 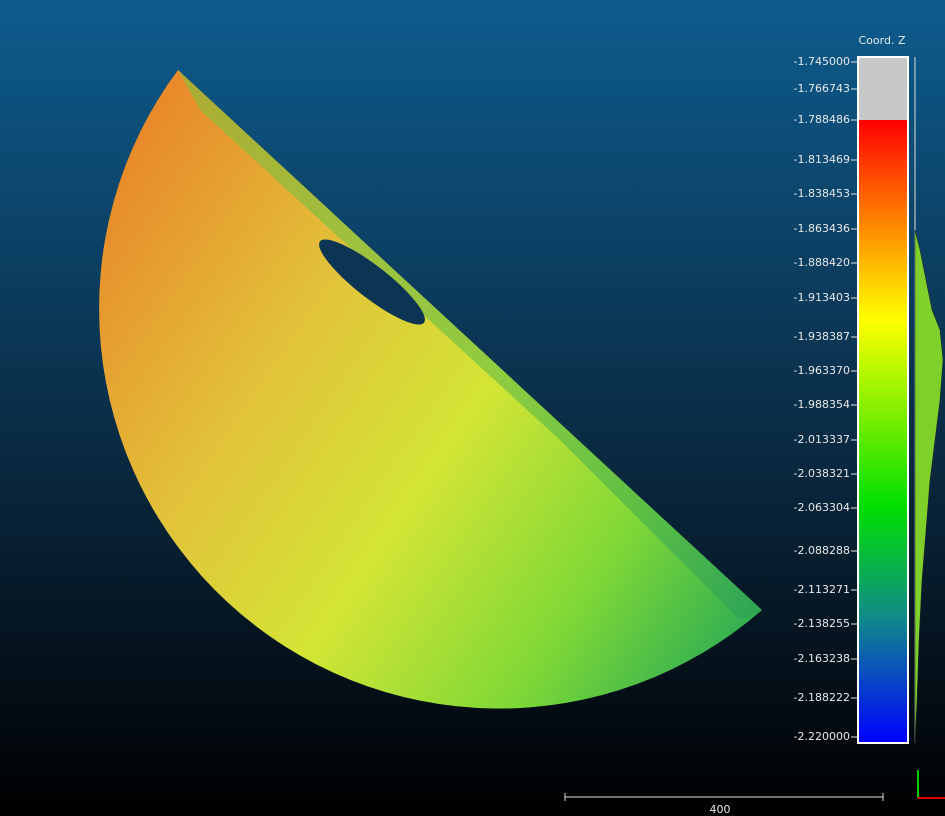 I want to click on color-scale-tick-label: -1.788486, so click(x=822, y=119).